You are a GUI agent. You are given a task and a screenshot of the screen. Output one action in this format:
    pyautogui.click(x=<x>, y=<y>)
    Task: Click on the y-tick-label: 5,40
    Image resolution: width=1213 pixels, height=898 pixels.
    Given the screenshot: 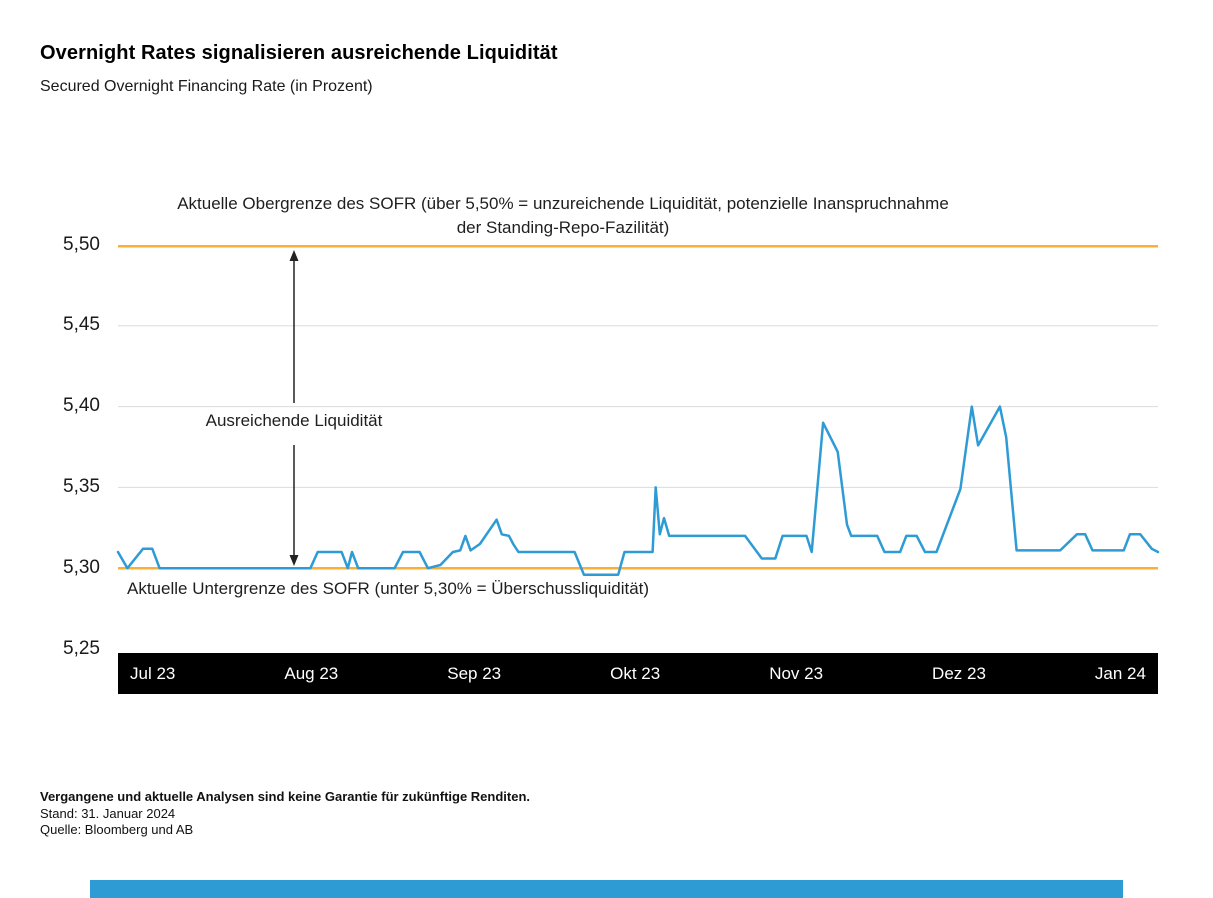 What is the action you would take?
    pyautogui.click(x=81, y=406)
    